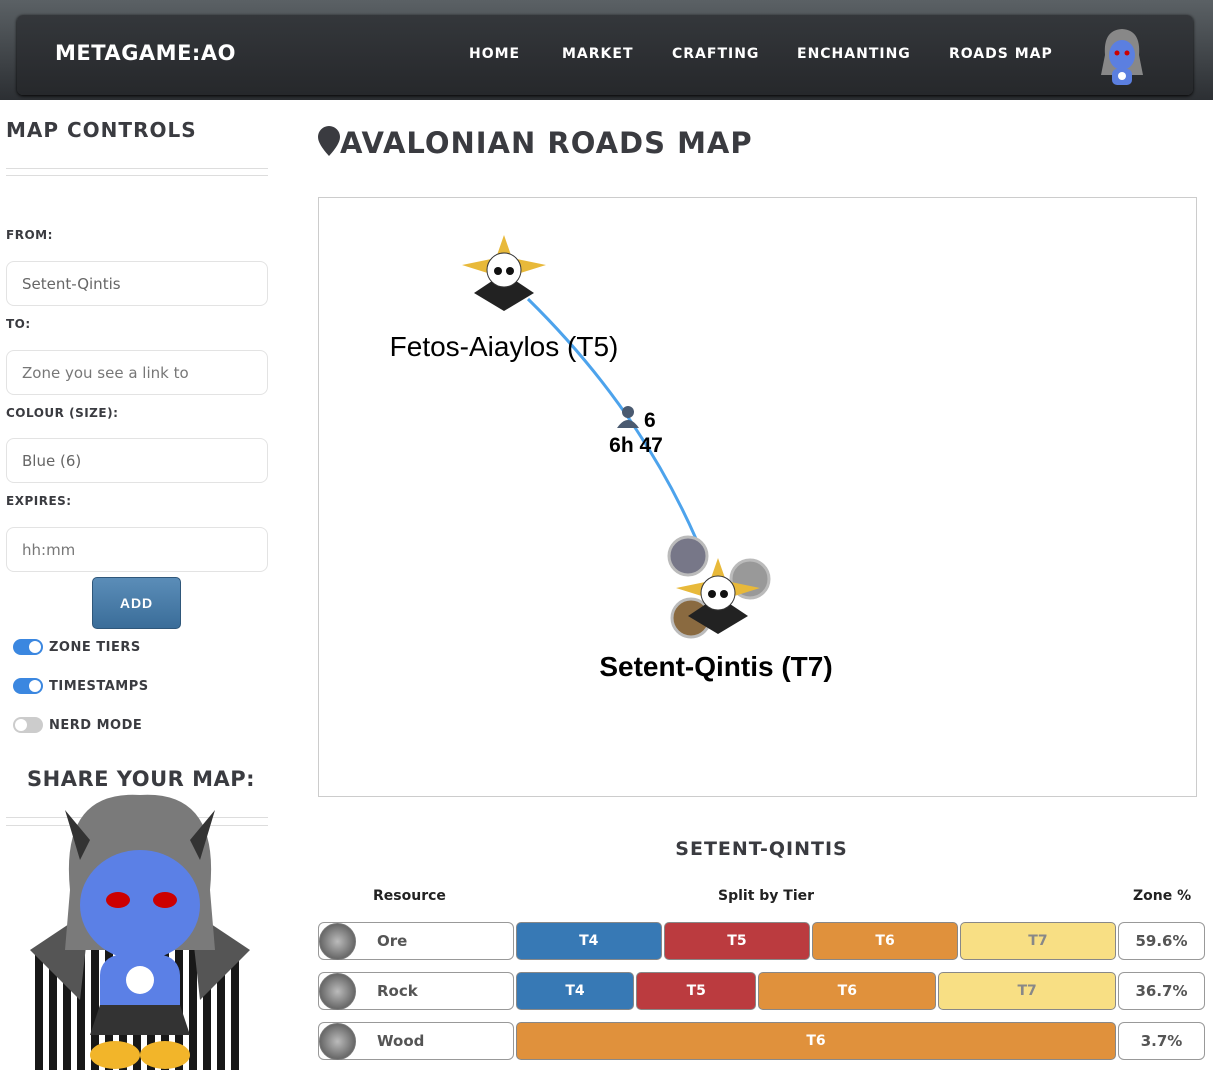 This screenshot has height=1070, width=1213. I want to click on nav-home: HOME, so click(495, 54).